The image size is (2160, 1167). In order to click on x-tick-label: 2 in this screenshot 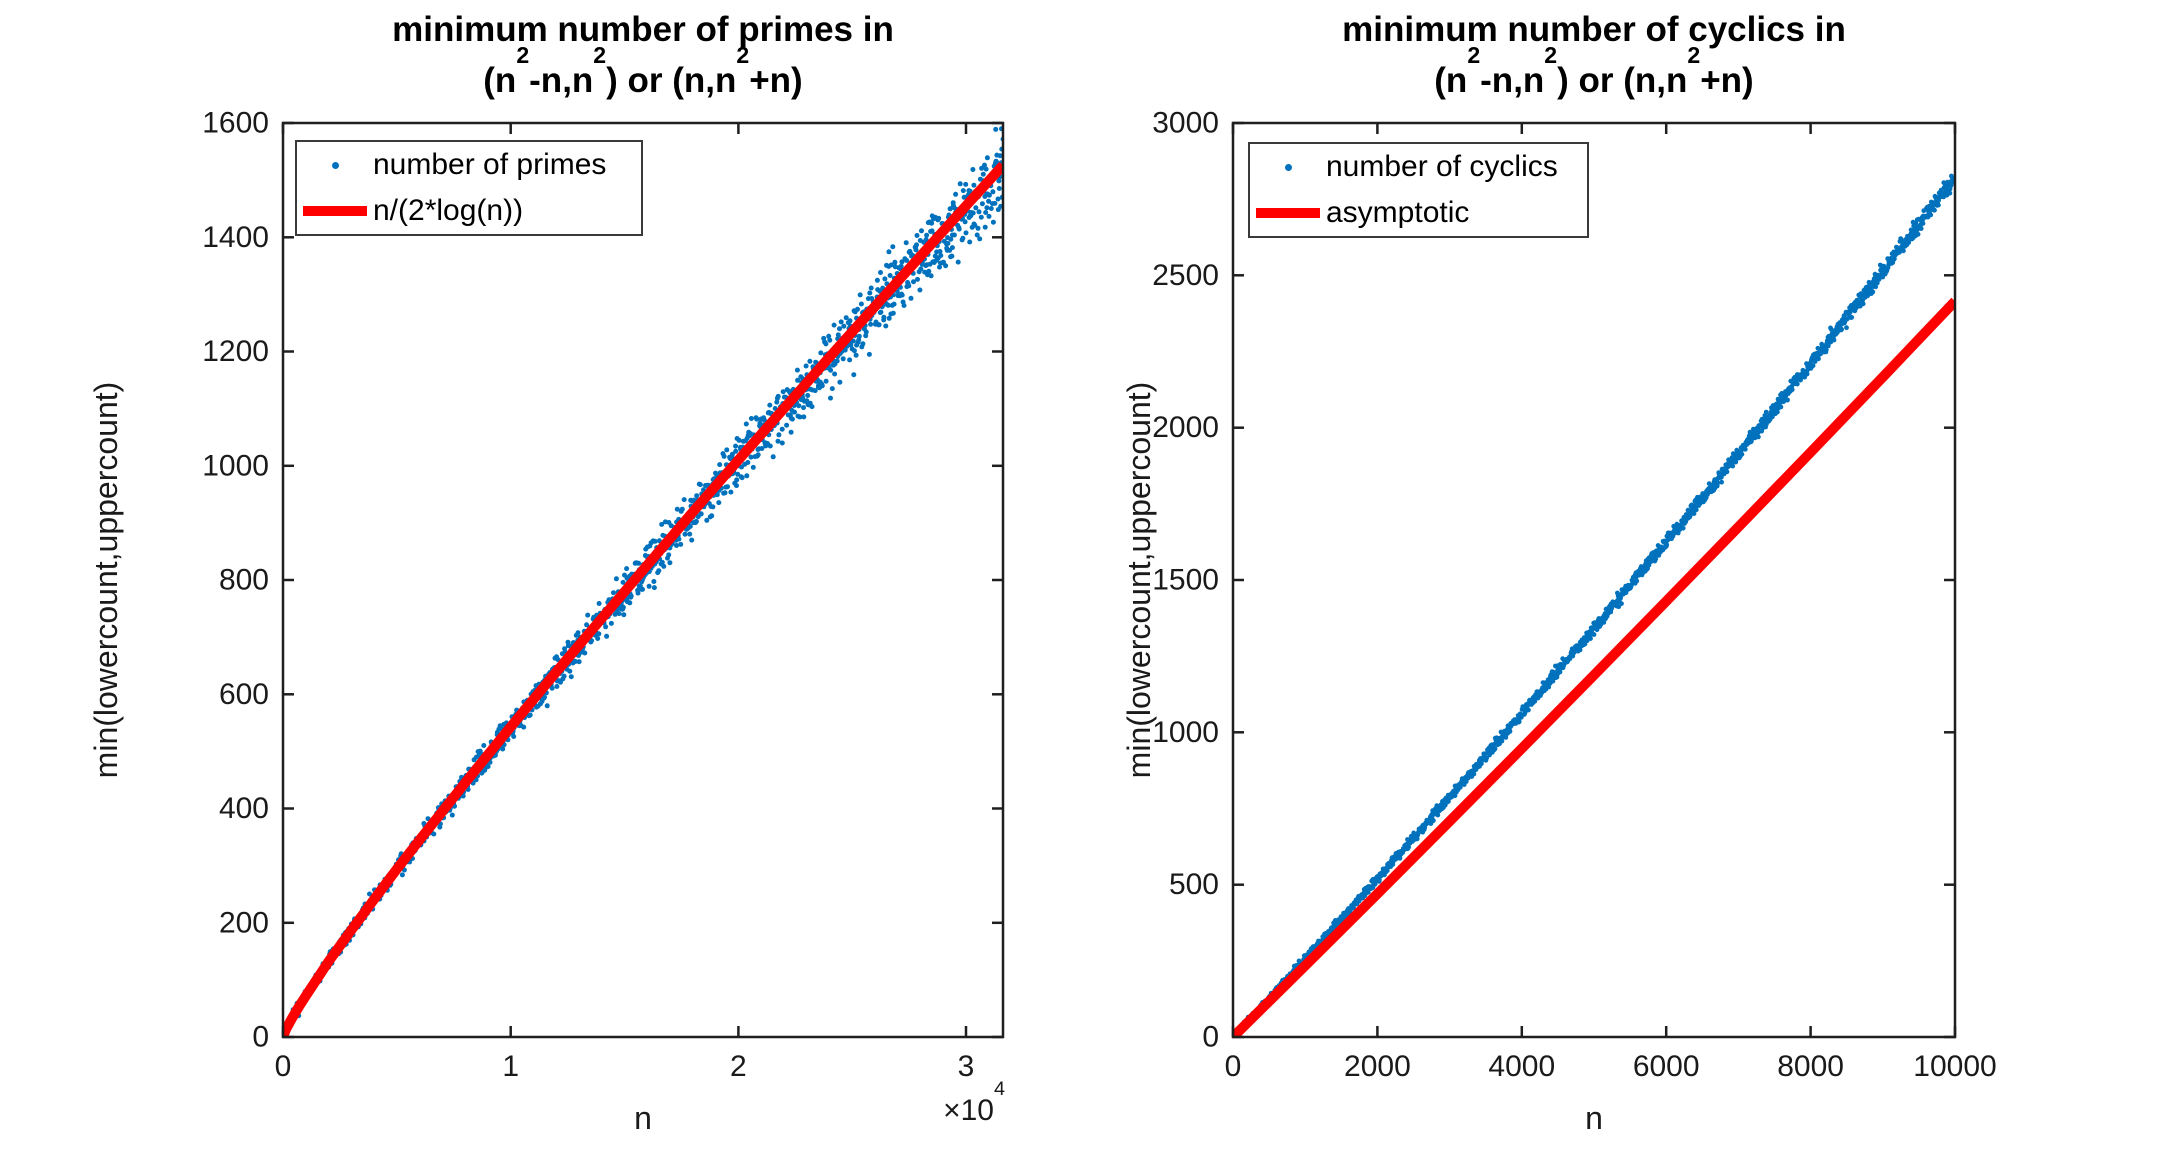, I will do `click(738, 1066)`.